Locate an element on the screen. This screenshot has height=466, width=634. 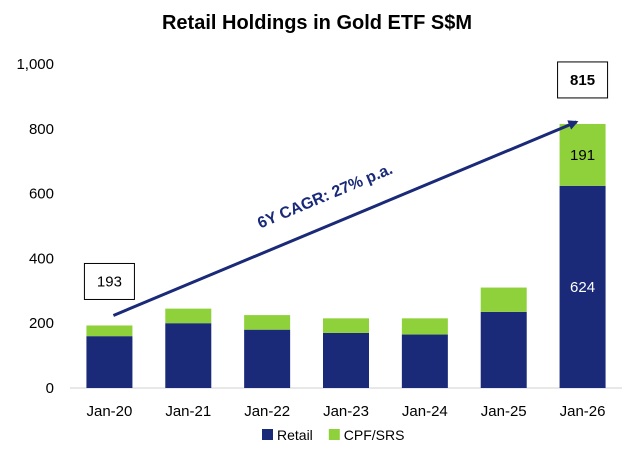
legend: Retail CPF/SRS is located at coordinates (333, 435).